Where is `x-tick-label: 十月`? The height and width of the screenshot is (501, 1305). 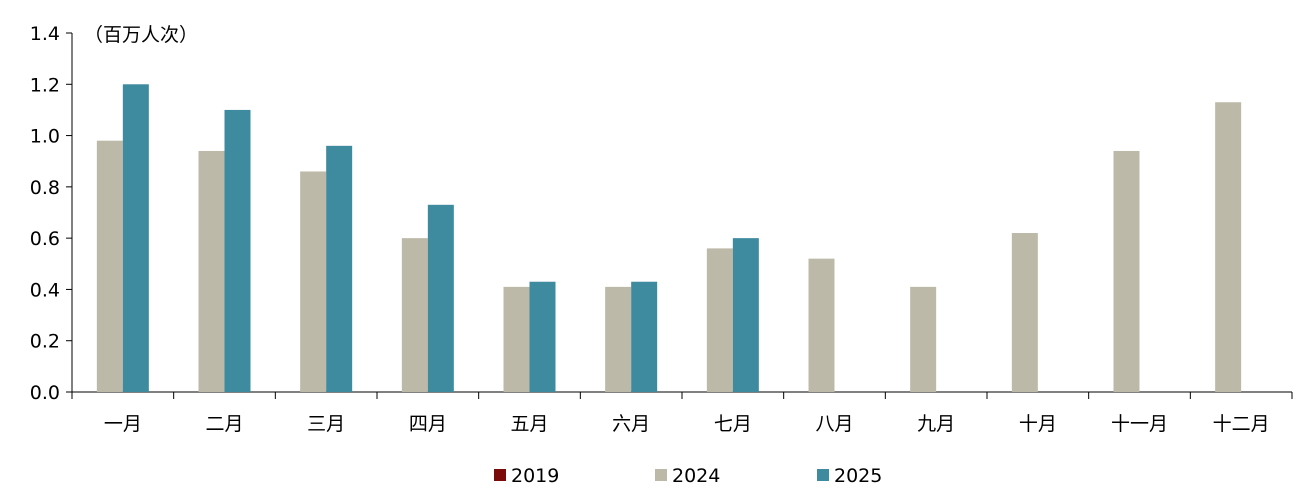
x-tick-label: 十月 is located at coordinates (1038, 424).